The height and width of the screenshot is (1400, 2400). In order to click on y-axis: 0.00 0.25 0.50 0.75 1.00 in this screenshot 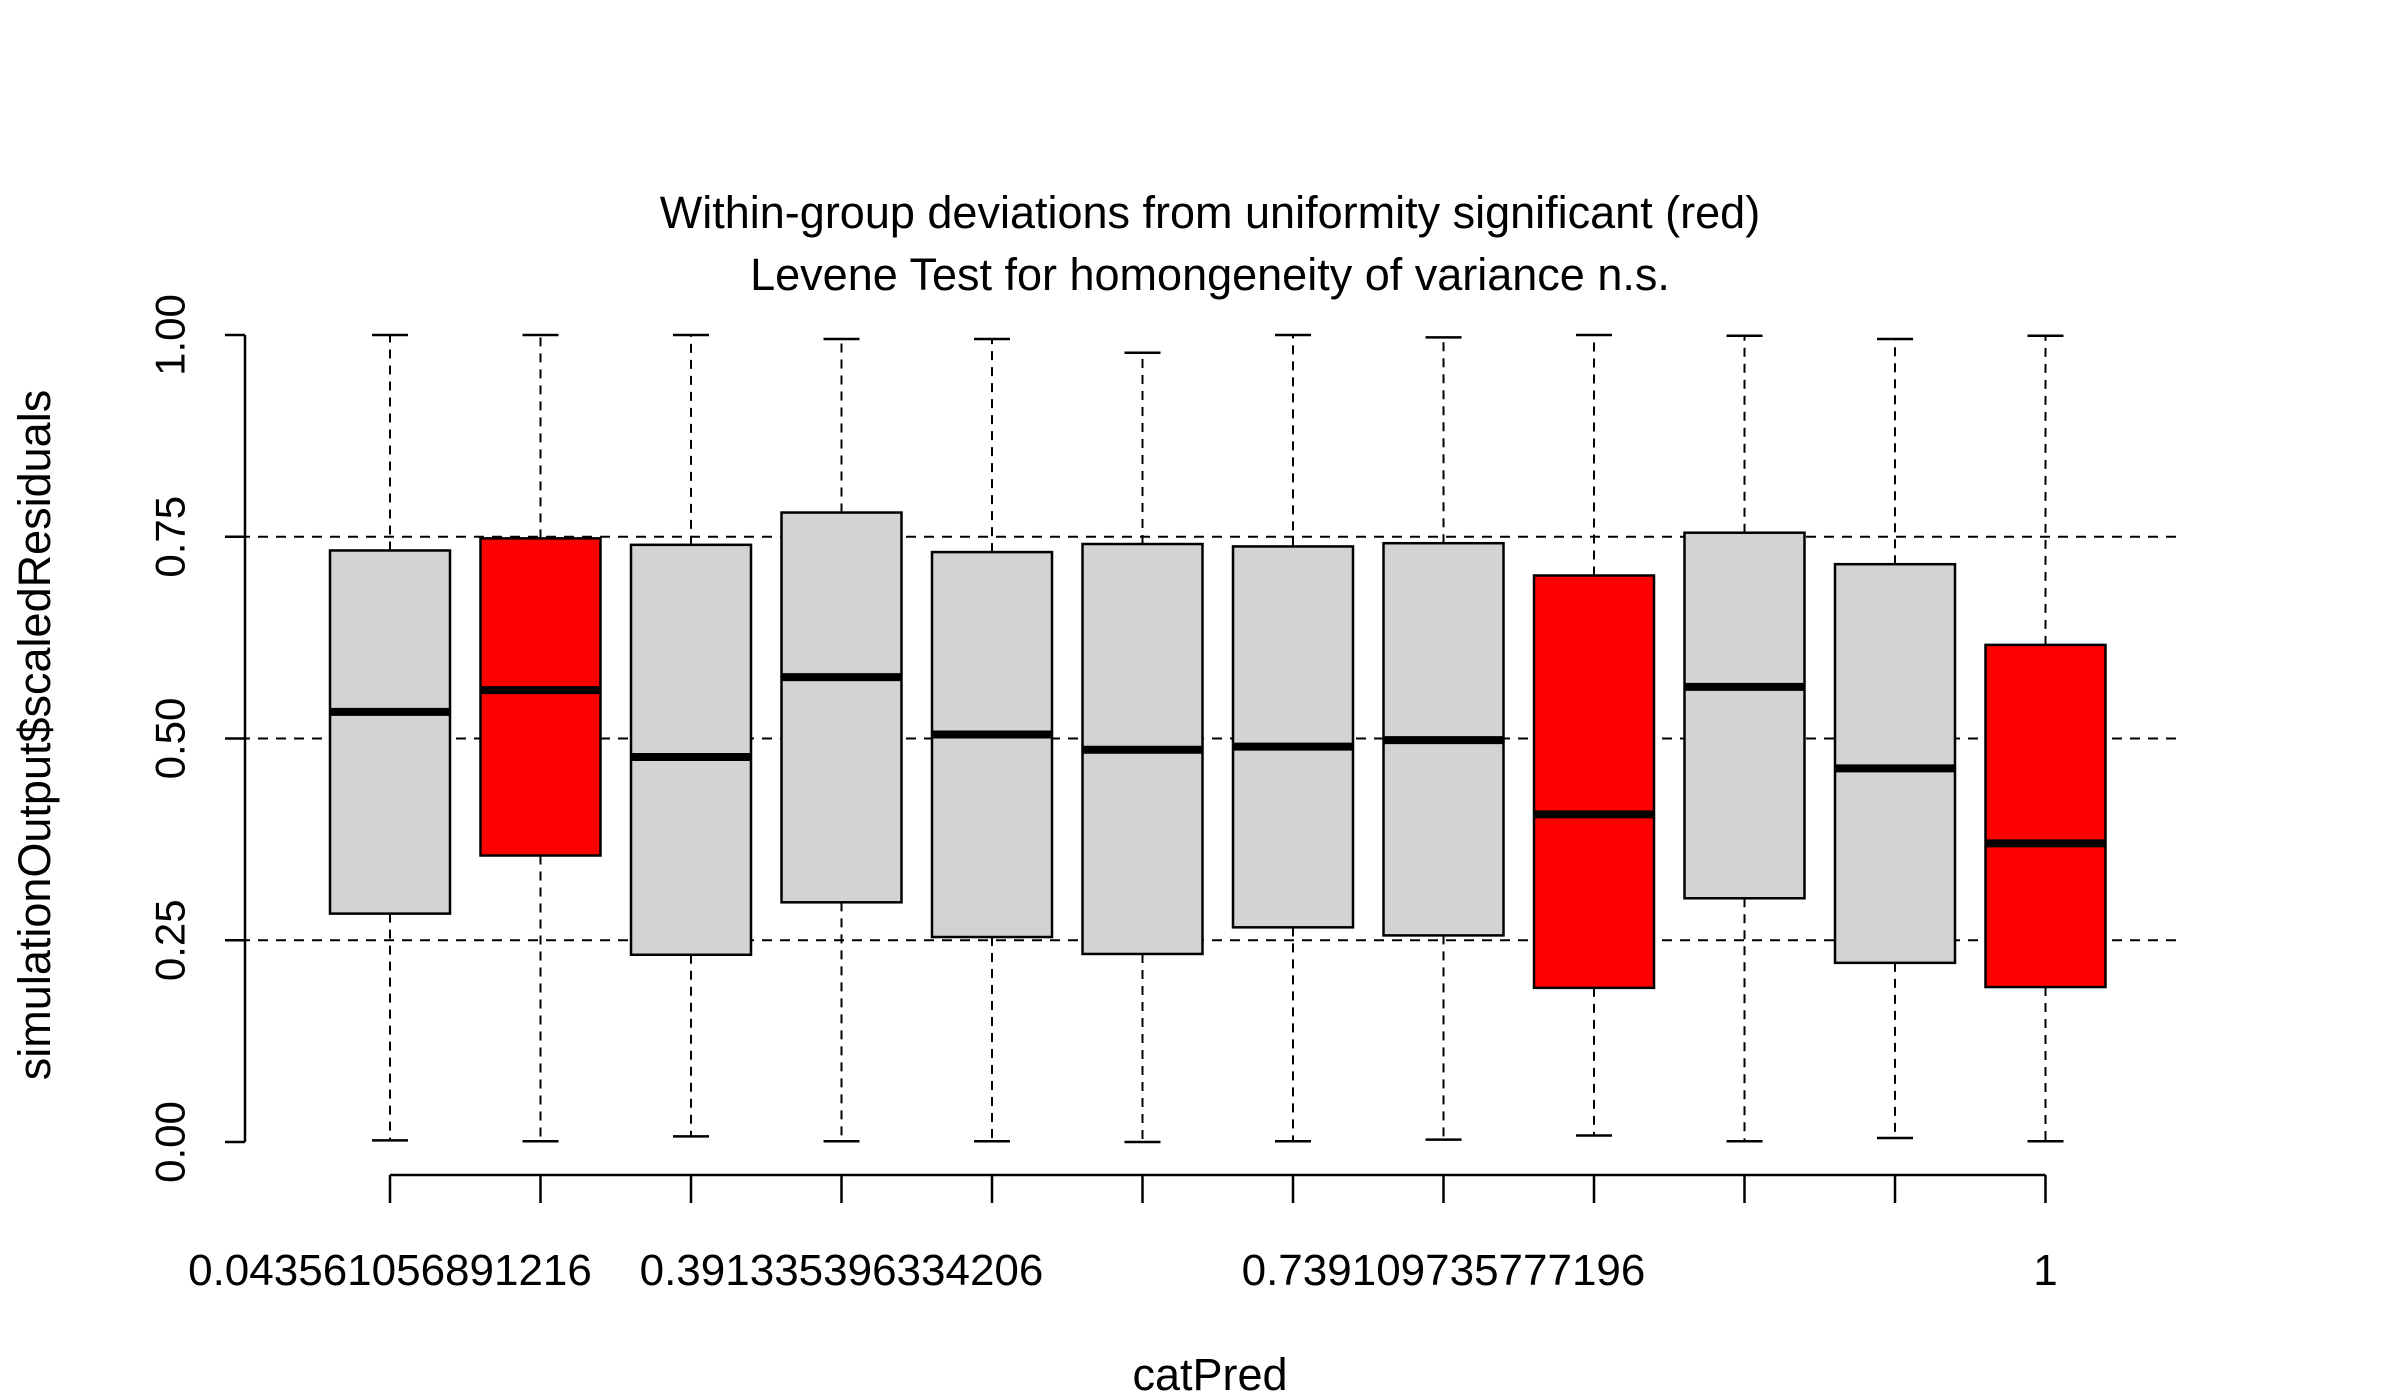, I will do `click(197, 738)`.